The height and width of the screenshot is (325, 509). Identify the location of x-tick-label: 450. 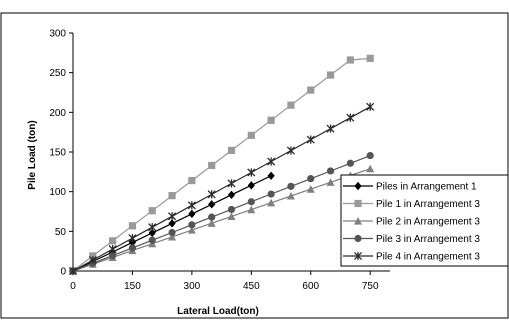
(251, 286).